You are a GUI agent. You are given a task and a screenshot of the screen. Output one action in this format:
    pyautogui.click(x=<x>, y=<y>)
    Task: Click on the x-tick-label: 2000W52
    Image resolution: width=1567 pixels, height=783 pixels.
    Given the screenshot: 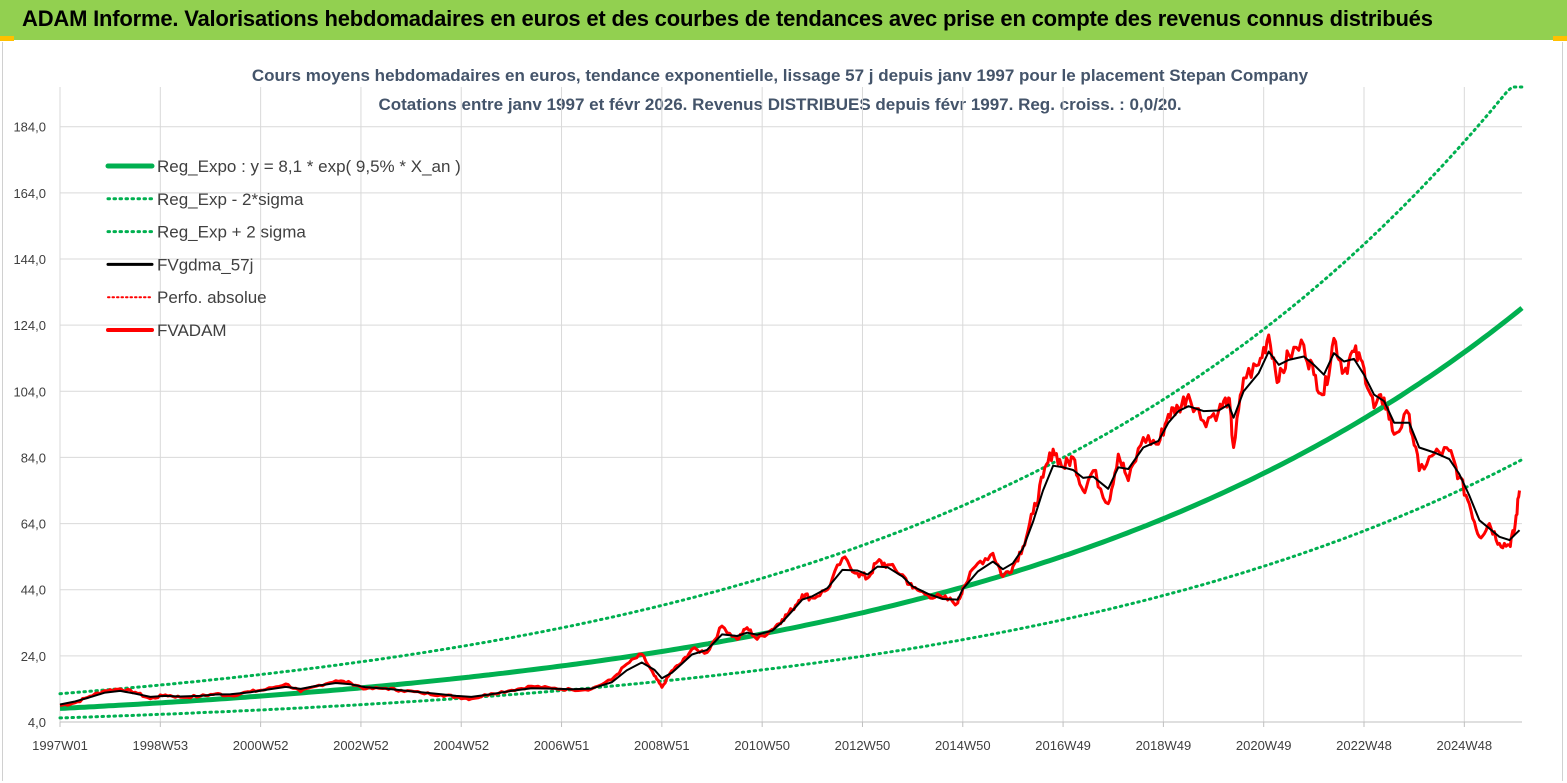 What is the action you would take?
    pyautogui.click(x=261, y=745)
    